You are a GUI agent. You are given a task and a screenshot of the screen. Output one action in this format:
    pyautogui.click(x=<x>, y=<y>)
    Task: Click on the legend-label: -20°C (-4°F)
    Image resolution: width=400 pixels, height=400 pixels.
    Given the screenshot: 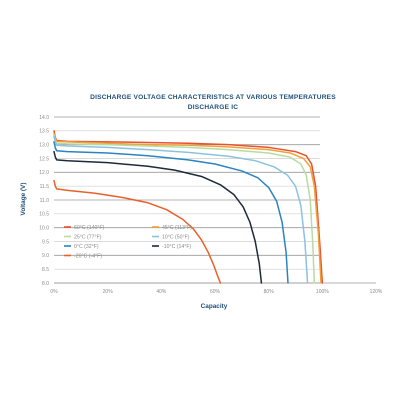 What is the action you would take?
    pyautogui.click(x=88, y=256)
    